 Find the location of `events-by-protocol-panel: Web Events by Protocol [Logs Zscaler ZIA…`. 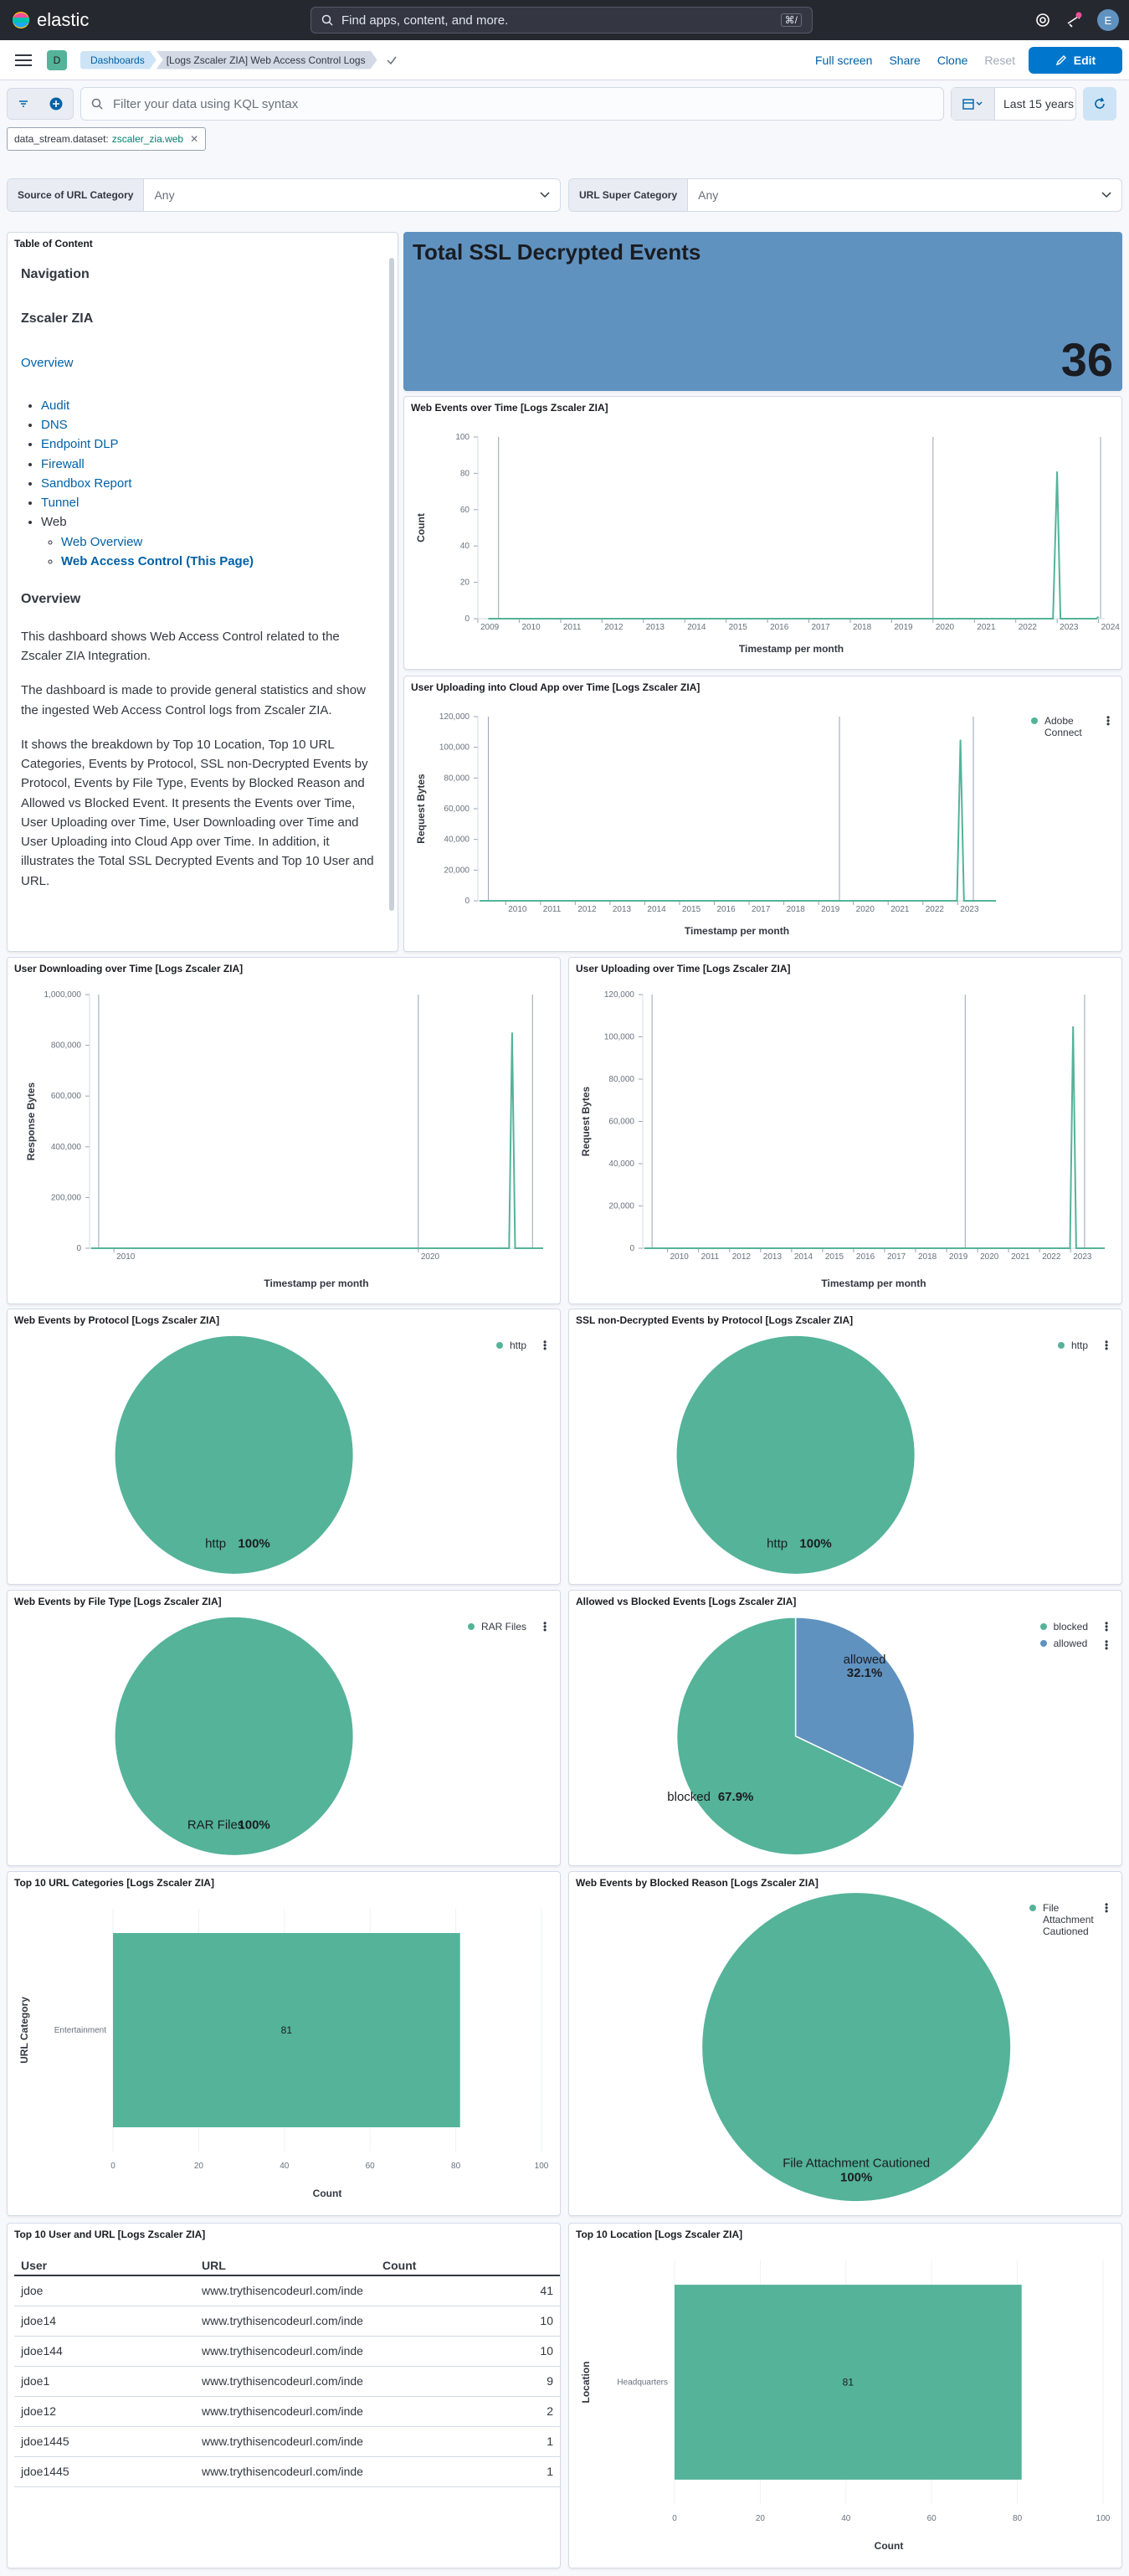

events-by-protocol-panel: Web Events by Protocol [Logs Zscaler ZIA… is located at coordinates (284, 1447).